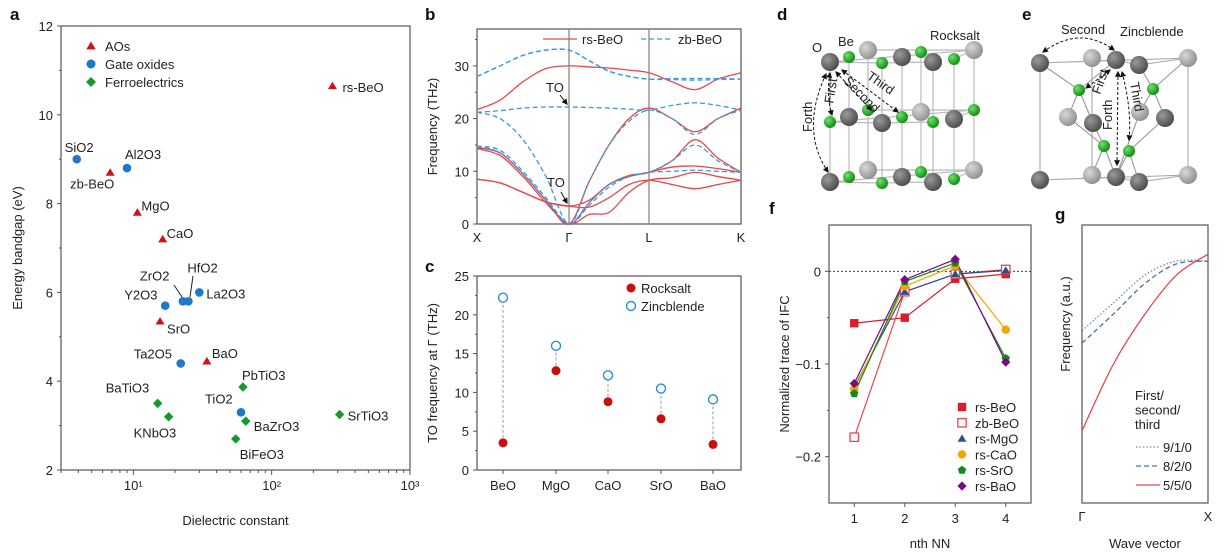 Image resolution: width=1230 pixels, height=560 pixels. I want to click on panel-letter-f: f, so click(772, 208).